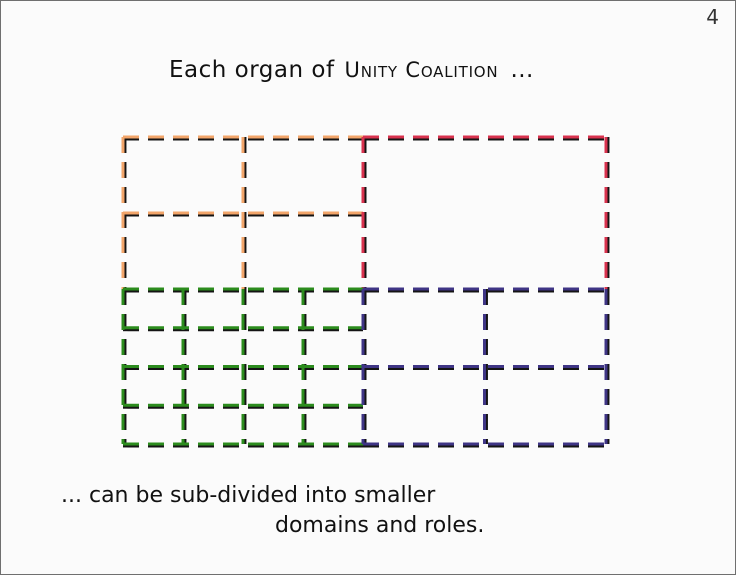 This screenshot has height=575, width=736. I want to click on heading-prefix: Each organ of, so click(252, 70).